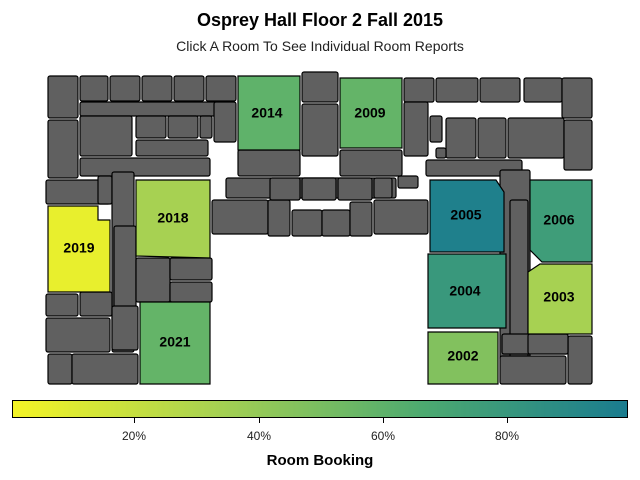 Image resolution: width=640 pixels, height=480 pixels. What do you see at coordinates (560, 299) in the screenshot?
I see `room-2003` at bounding box center [560, 299].